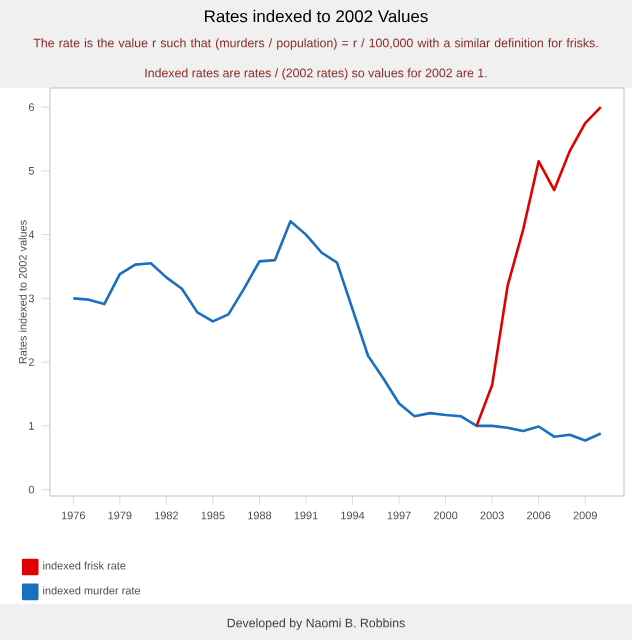  I want to click on line-series, so click(539, 266).